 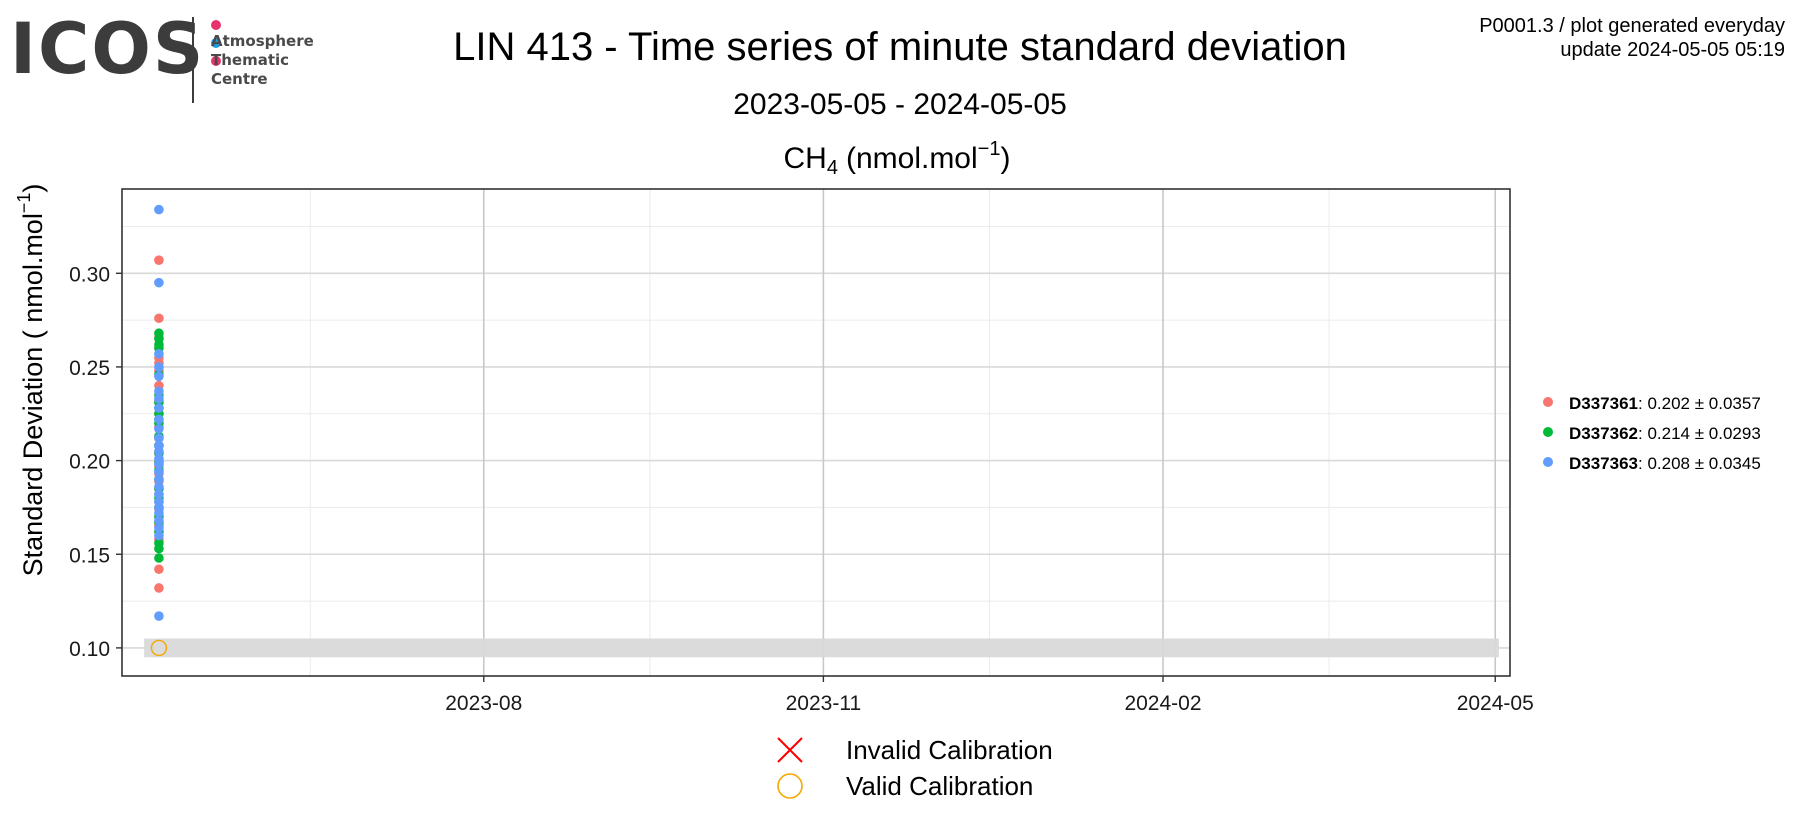 I want to click on legend-series-stats: : 0.202 ± 0.0357, so click(x=1699, y=403).